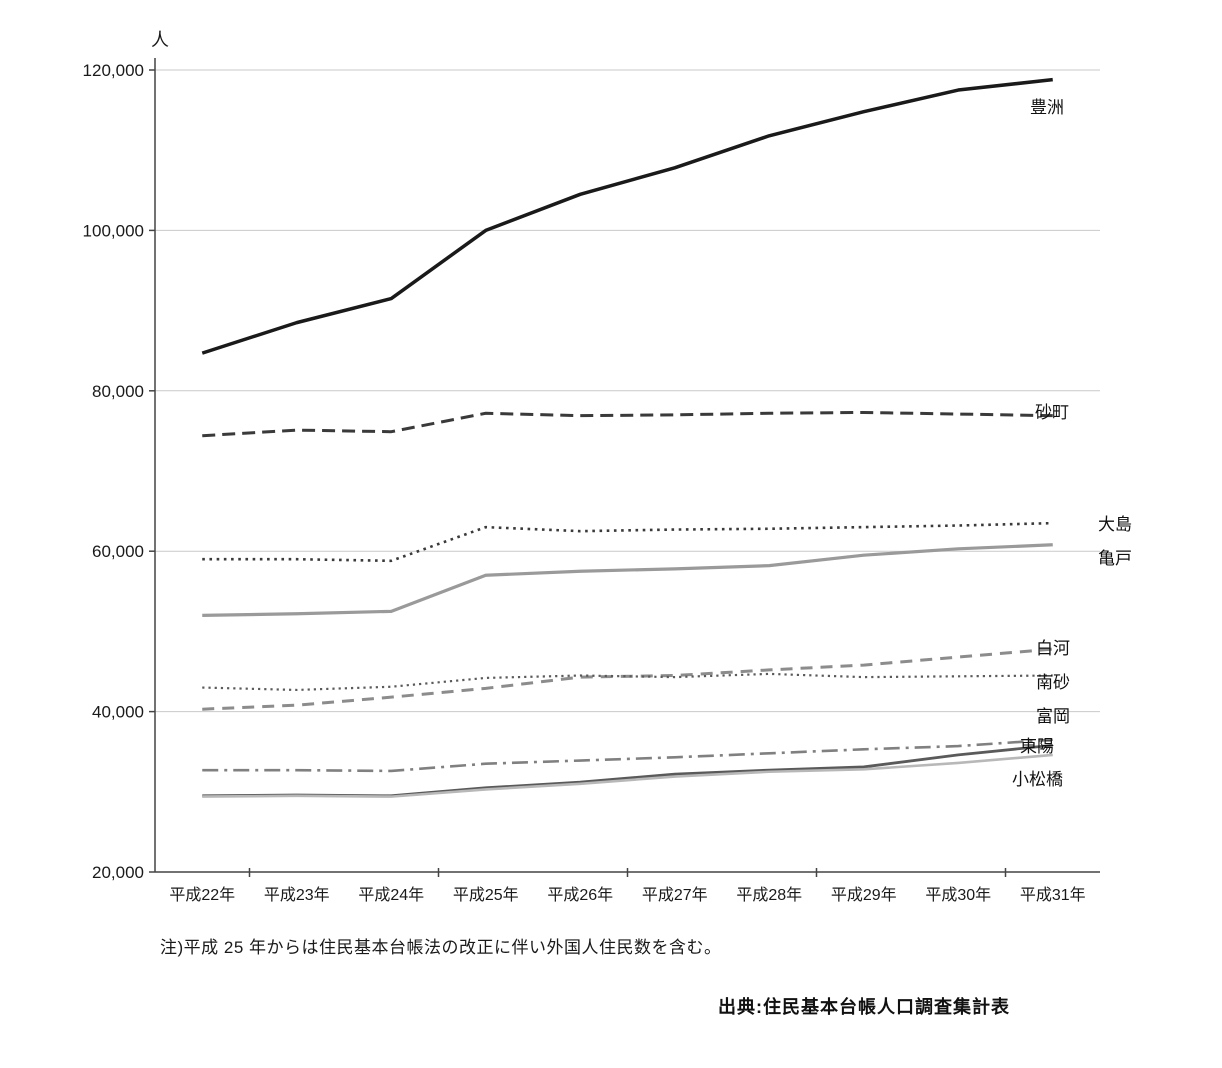 The height and width of the screenshot is (1068, 1222). What do you see at coordinates (202, 895) in the screenshot?
I see `x-tick-label: 平成22年` at bounding box center [202, 895].